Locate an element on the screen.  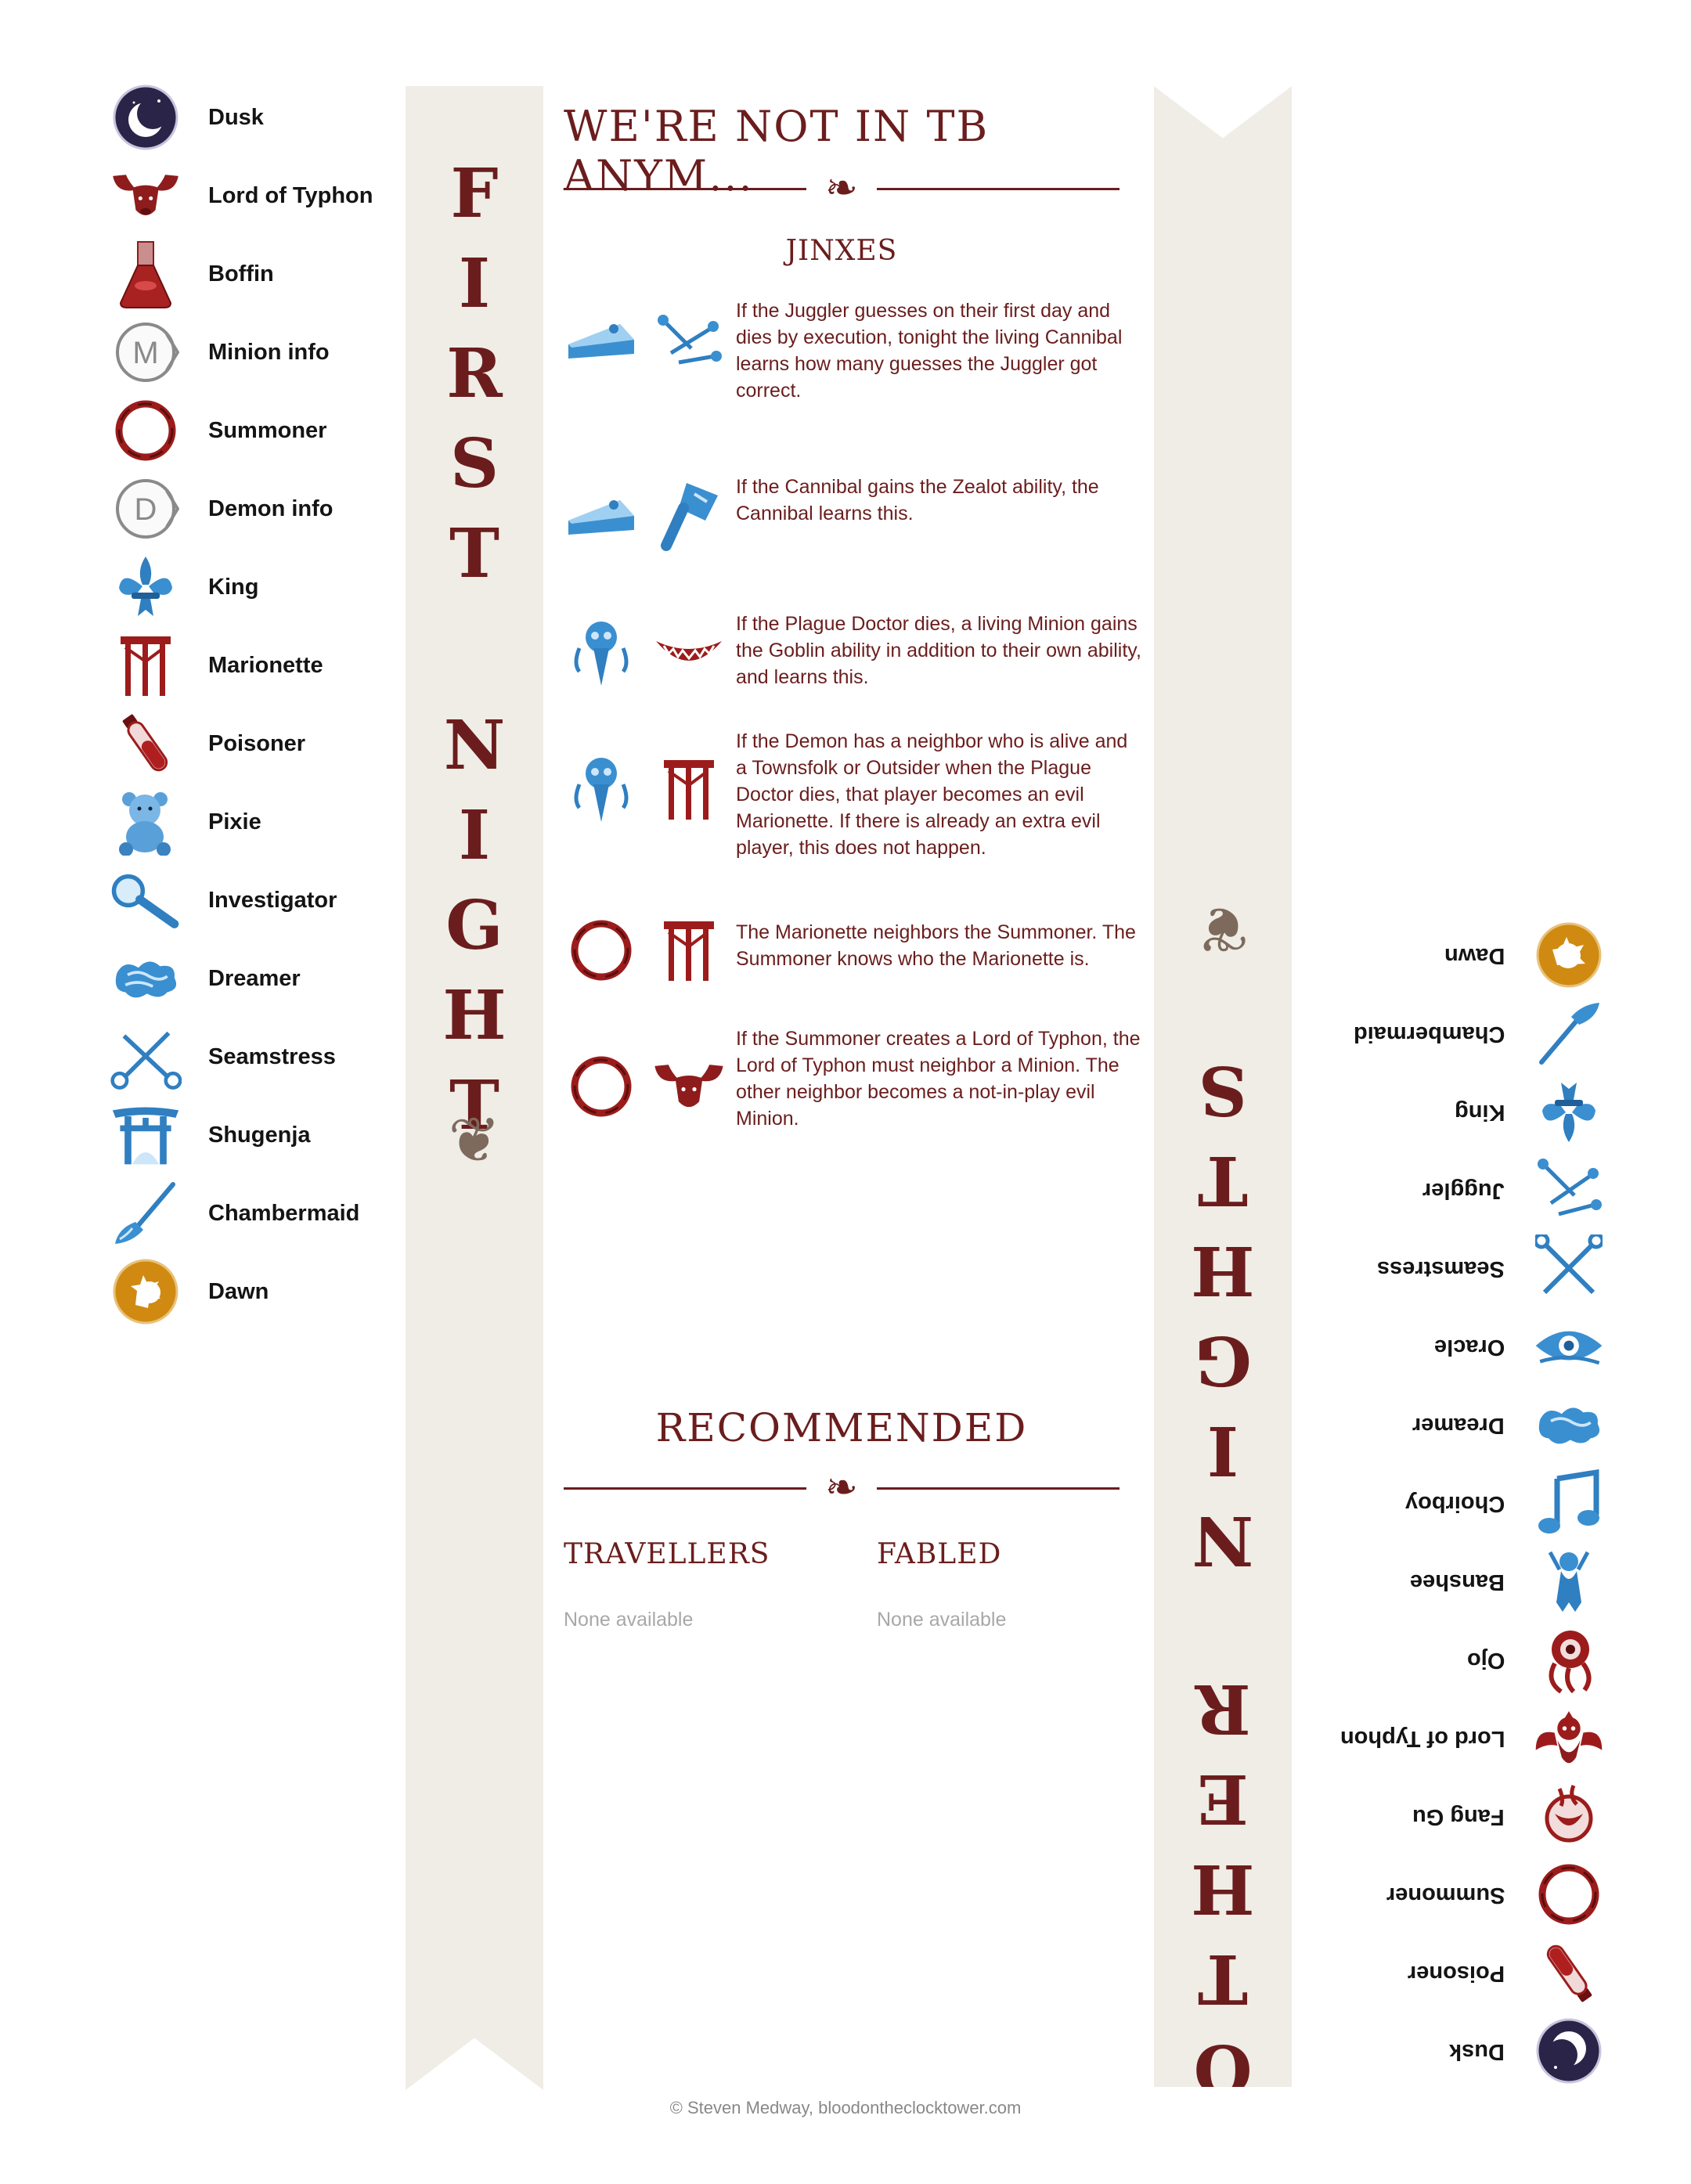
first-night-label: Pixie is located at coordinates (234, 821).